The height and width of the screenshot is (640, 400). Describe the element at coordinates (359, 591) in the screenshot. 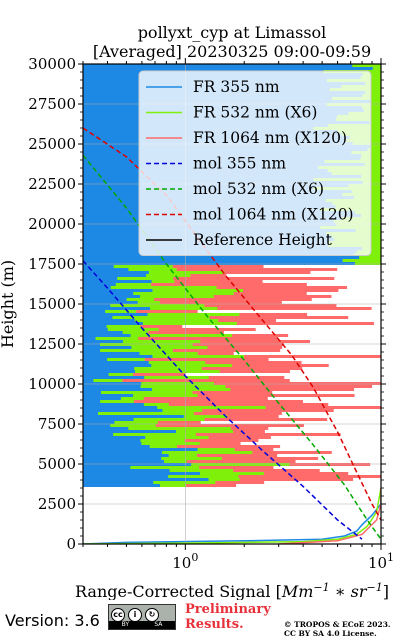

I see `x-axis-label-sr: sr` at that location.